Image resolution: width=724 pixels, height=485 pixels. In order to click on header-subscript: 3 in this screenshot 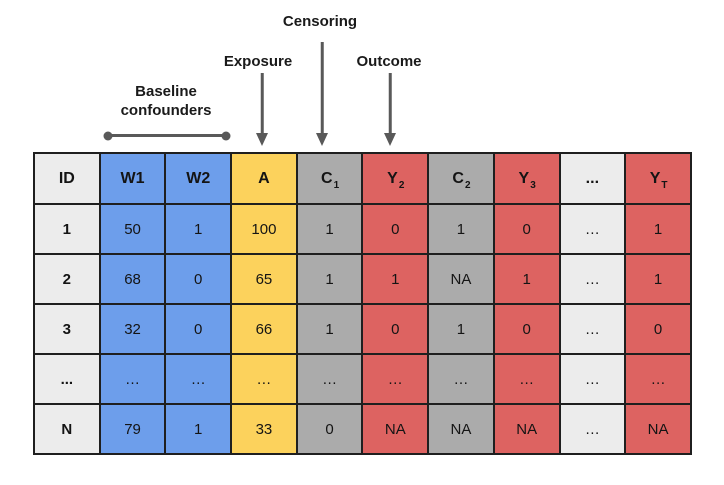, I will do `click(533, 185)`.